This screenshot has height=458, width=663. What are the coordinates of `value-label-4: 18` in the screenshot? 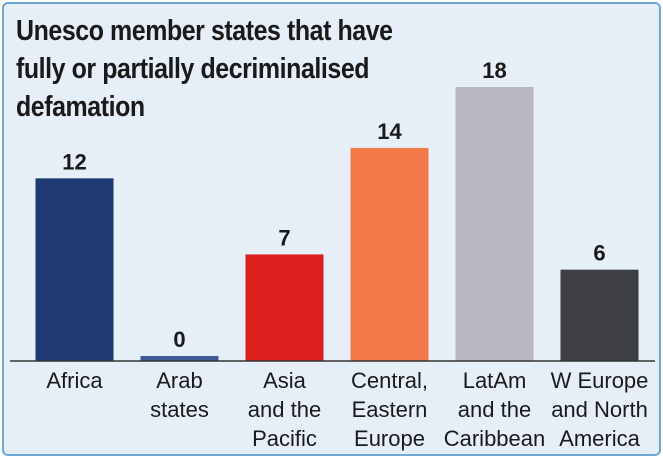 It's located at (494, 70).